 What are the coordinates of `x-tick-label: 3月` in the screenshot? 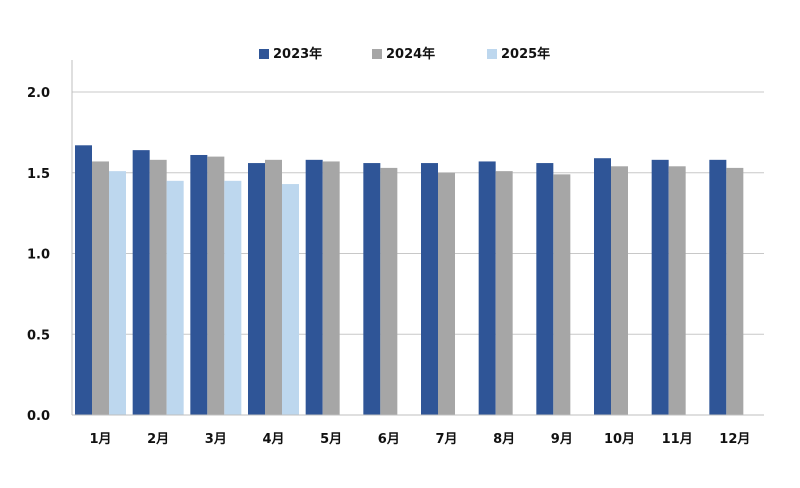 It's located at (216, 439).